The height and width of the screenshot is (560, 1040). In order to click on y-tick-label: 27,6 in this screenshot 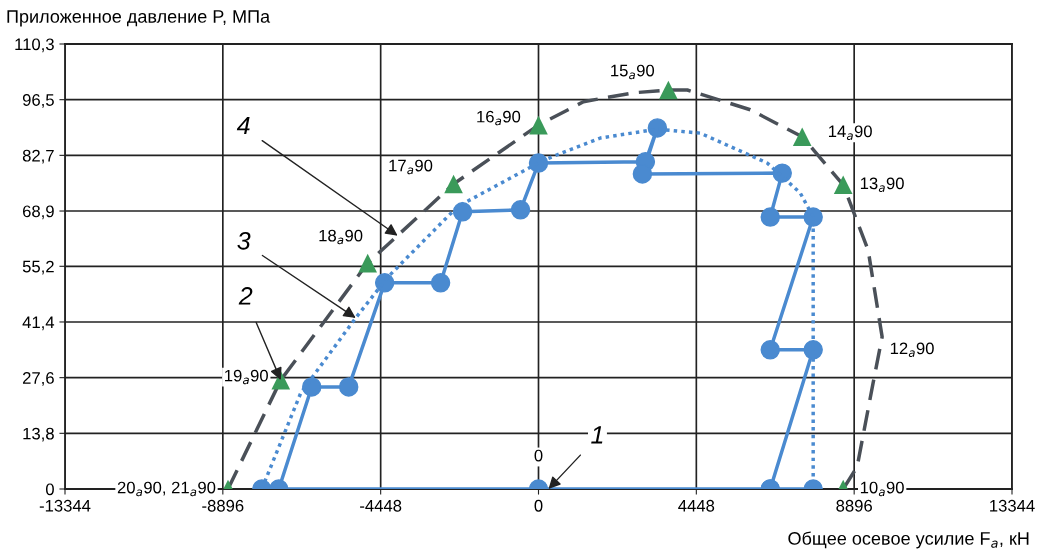, I will do `click(38, 379)`.